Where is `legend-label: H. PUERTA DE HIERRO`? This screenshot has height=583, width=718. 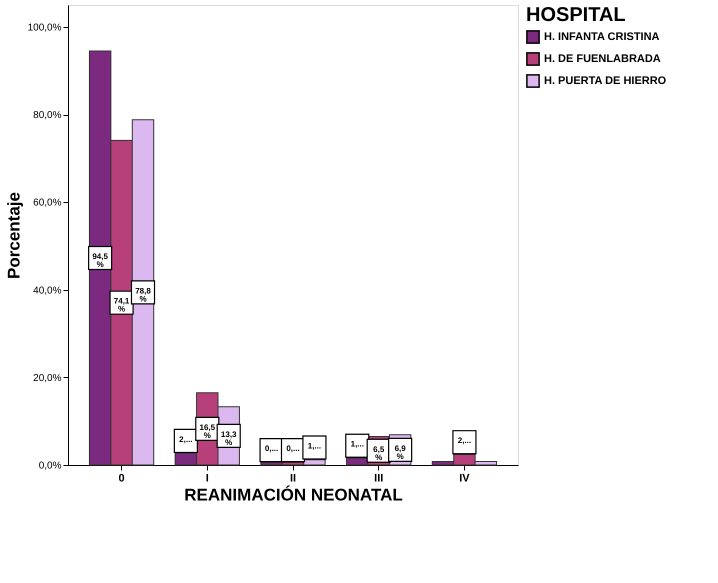
legend-label: H. PUERTA DE HIERRO is located at coordinates (605, 81).